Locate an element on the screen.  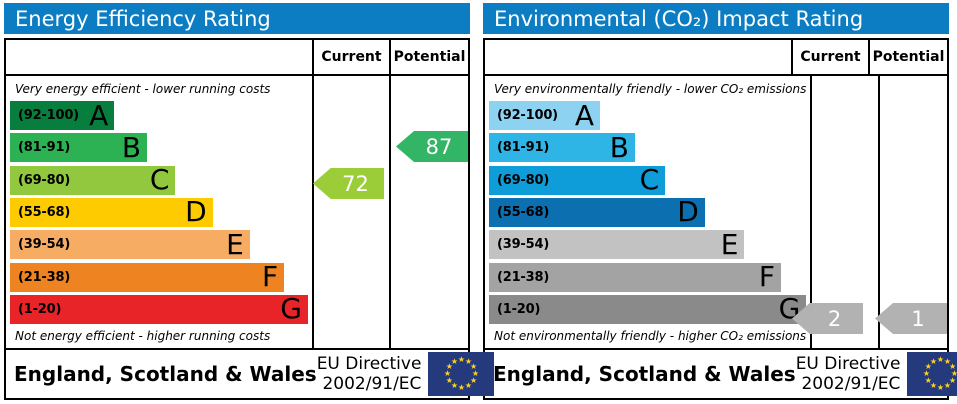
band-g-letter: G is located at coordinates (291, 309).